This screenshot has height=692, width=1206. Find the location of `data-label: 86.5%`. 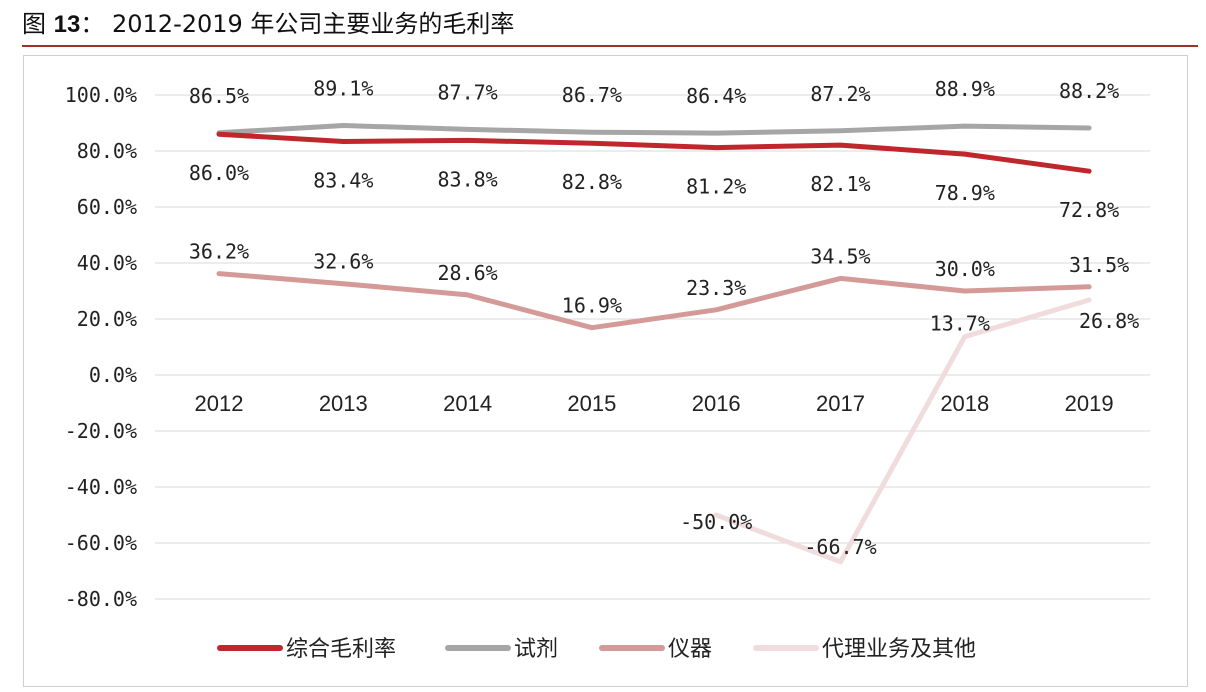

data-label: 86.5% is located at coordinates (219, 96).